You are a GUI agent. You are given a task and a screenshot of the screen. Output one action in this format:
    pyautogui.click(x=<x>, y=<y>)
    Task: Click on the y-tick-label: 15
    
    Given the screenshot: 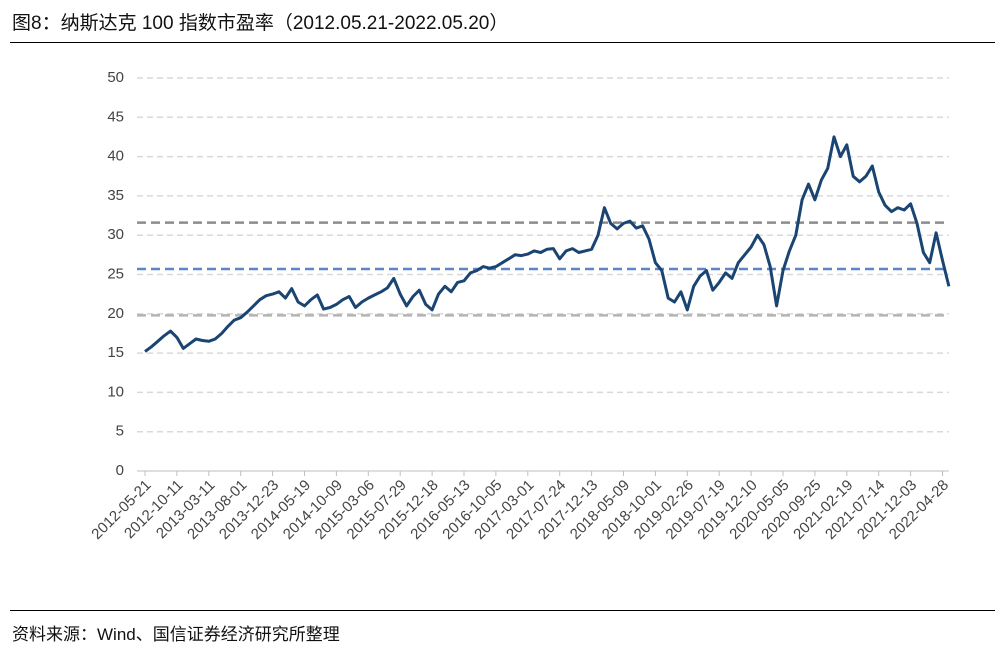 What is the action you would take?
    pyautogui.click(x=115, y=352)
    